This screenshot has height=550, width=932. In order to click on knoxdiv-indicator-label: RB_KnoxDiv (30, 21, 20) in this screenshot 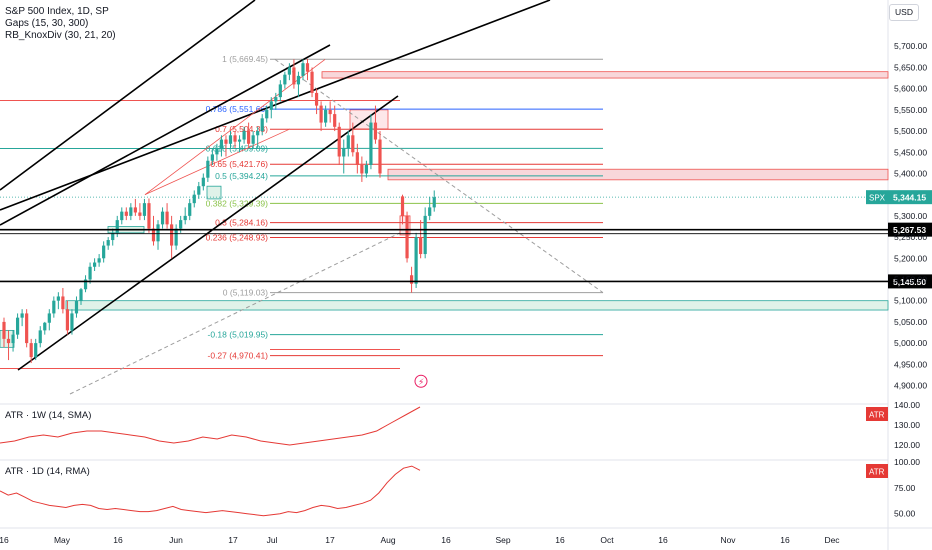, I will do `click(60, 35)`.